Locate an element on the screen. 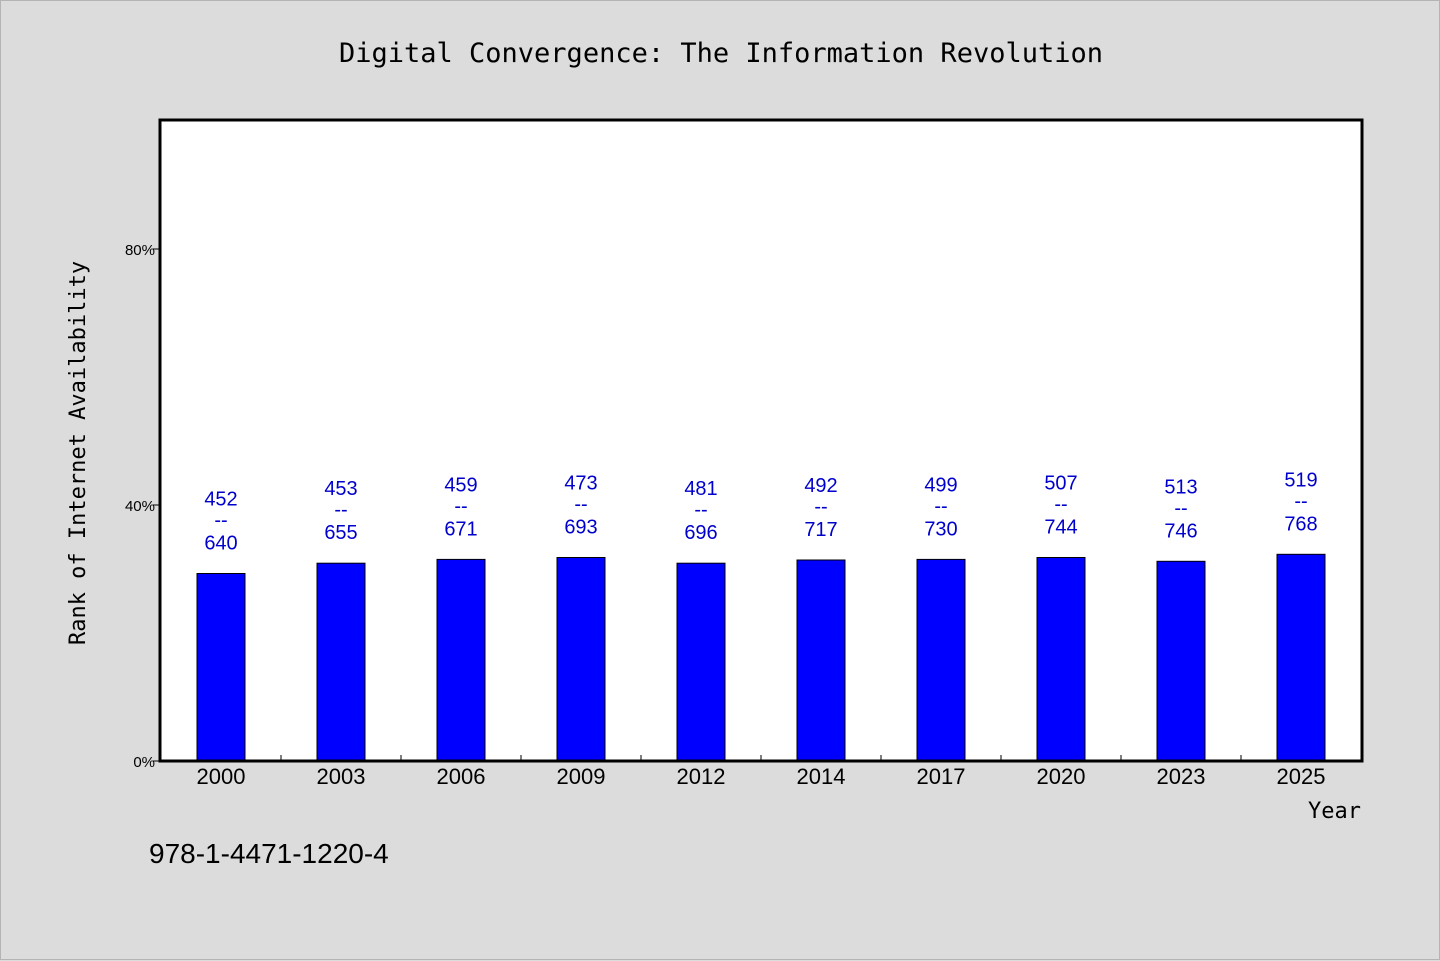 The width and height of the screenshot is (1440, 961). x-axis-title: Year is located at coordinates (1334, 811).